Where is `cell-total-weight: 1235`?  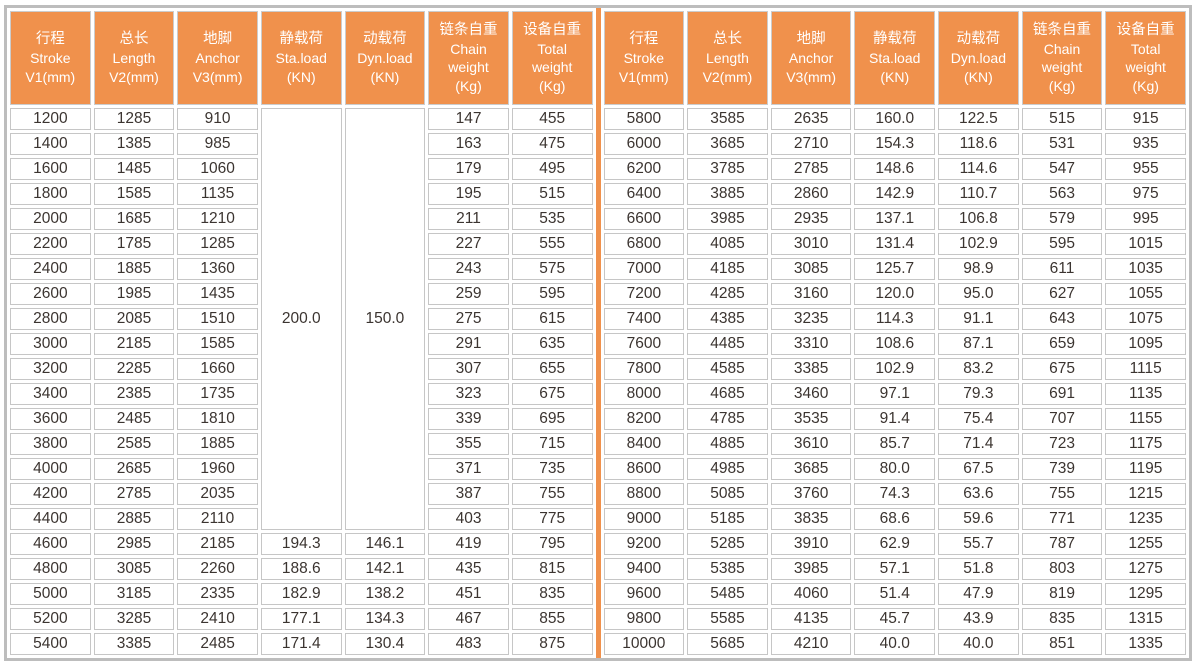
cell-total-weight: 1235 is located at coordinates (1145, 519).